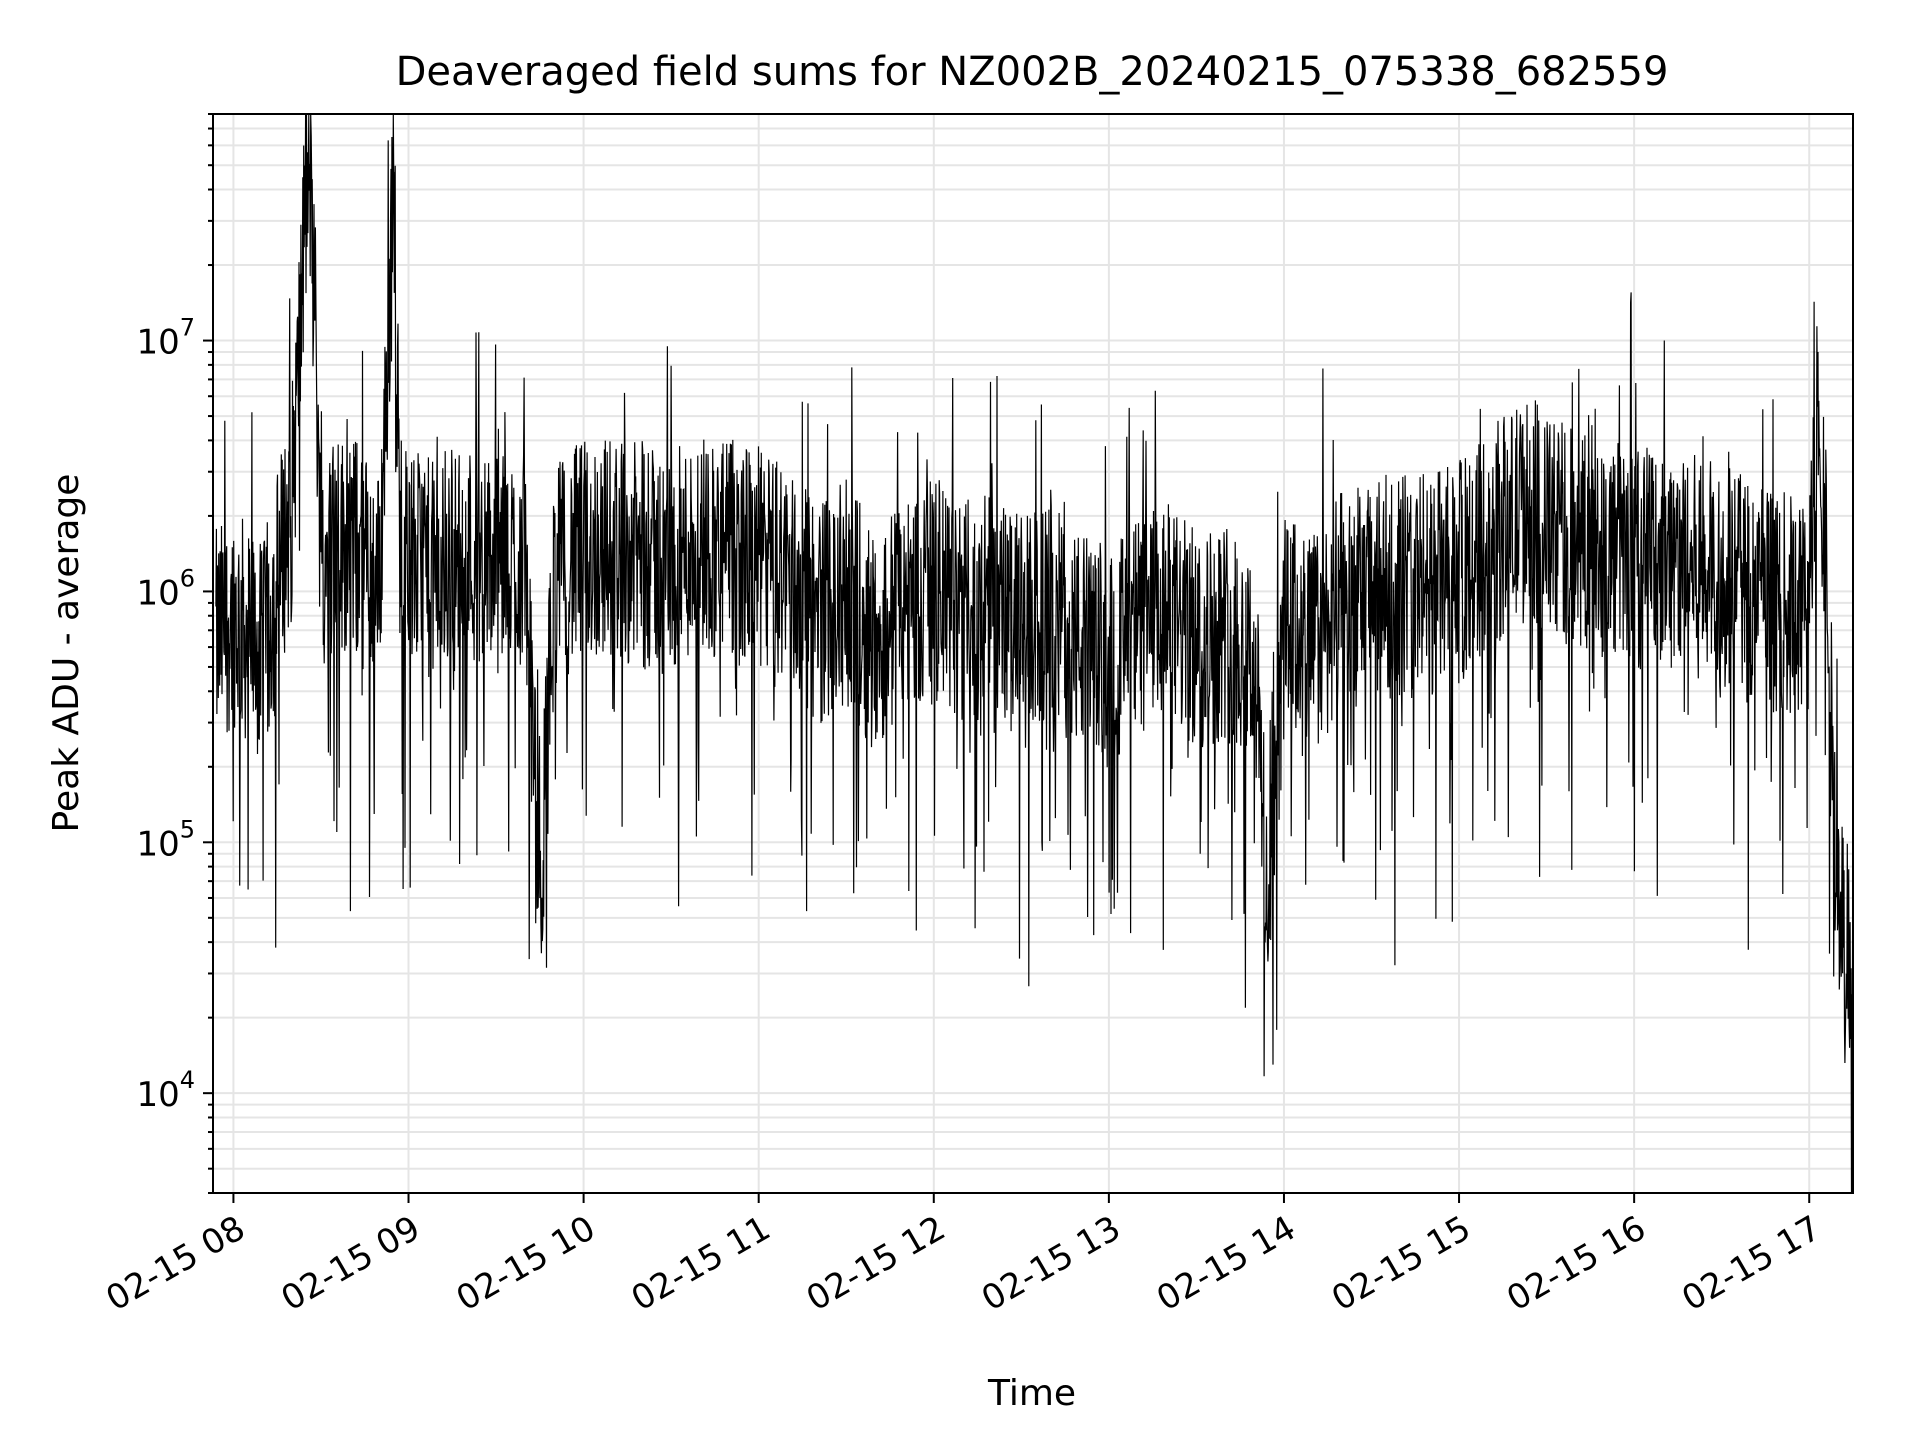 The height and width of the screenshot is (1440, 1920). Describe the element at coordinates (174, 653) in the screenshot. I see `y-axis: 10⁴ 10⁵ 10⁶ 10⁷` at that location.